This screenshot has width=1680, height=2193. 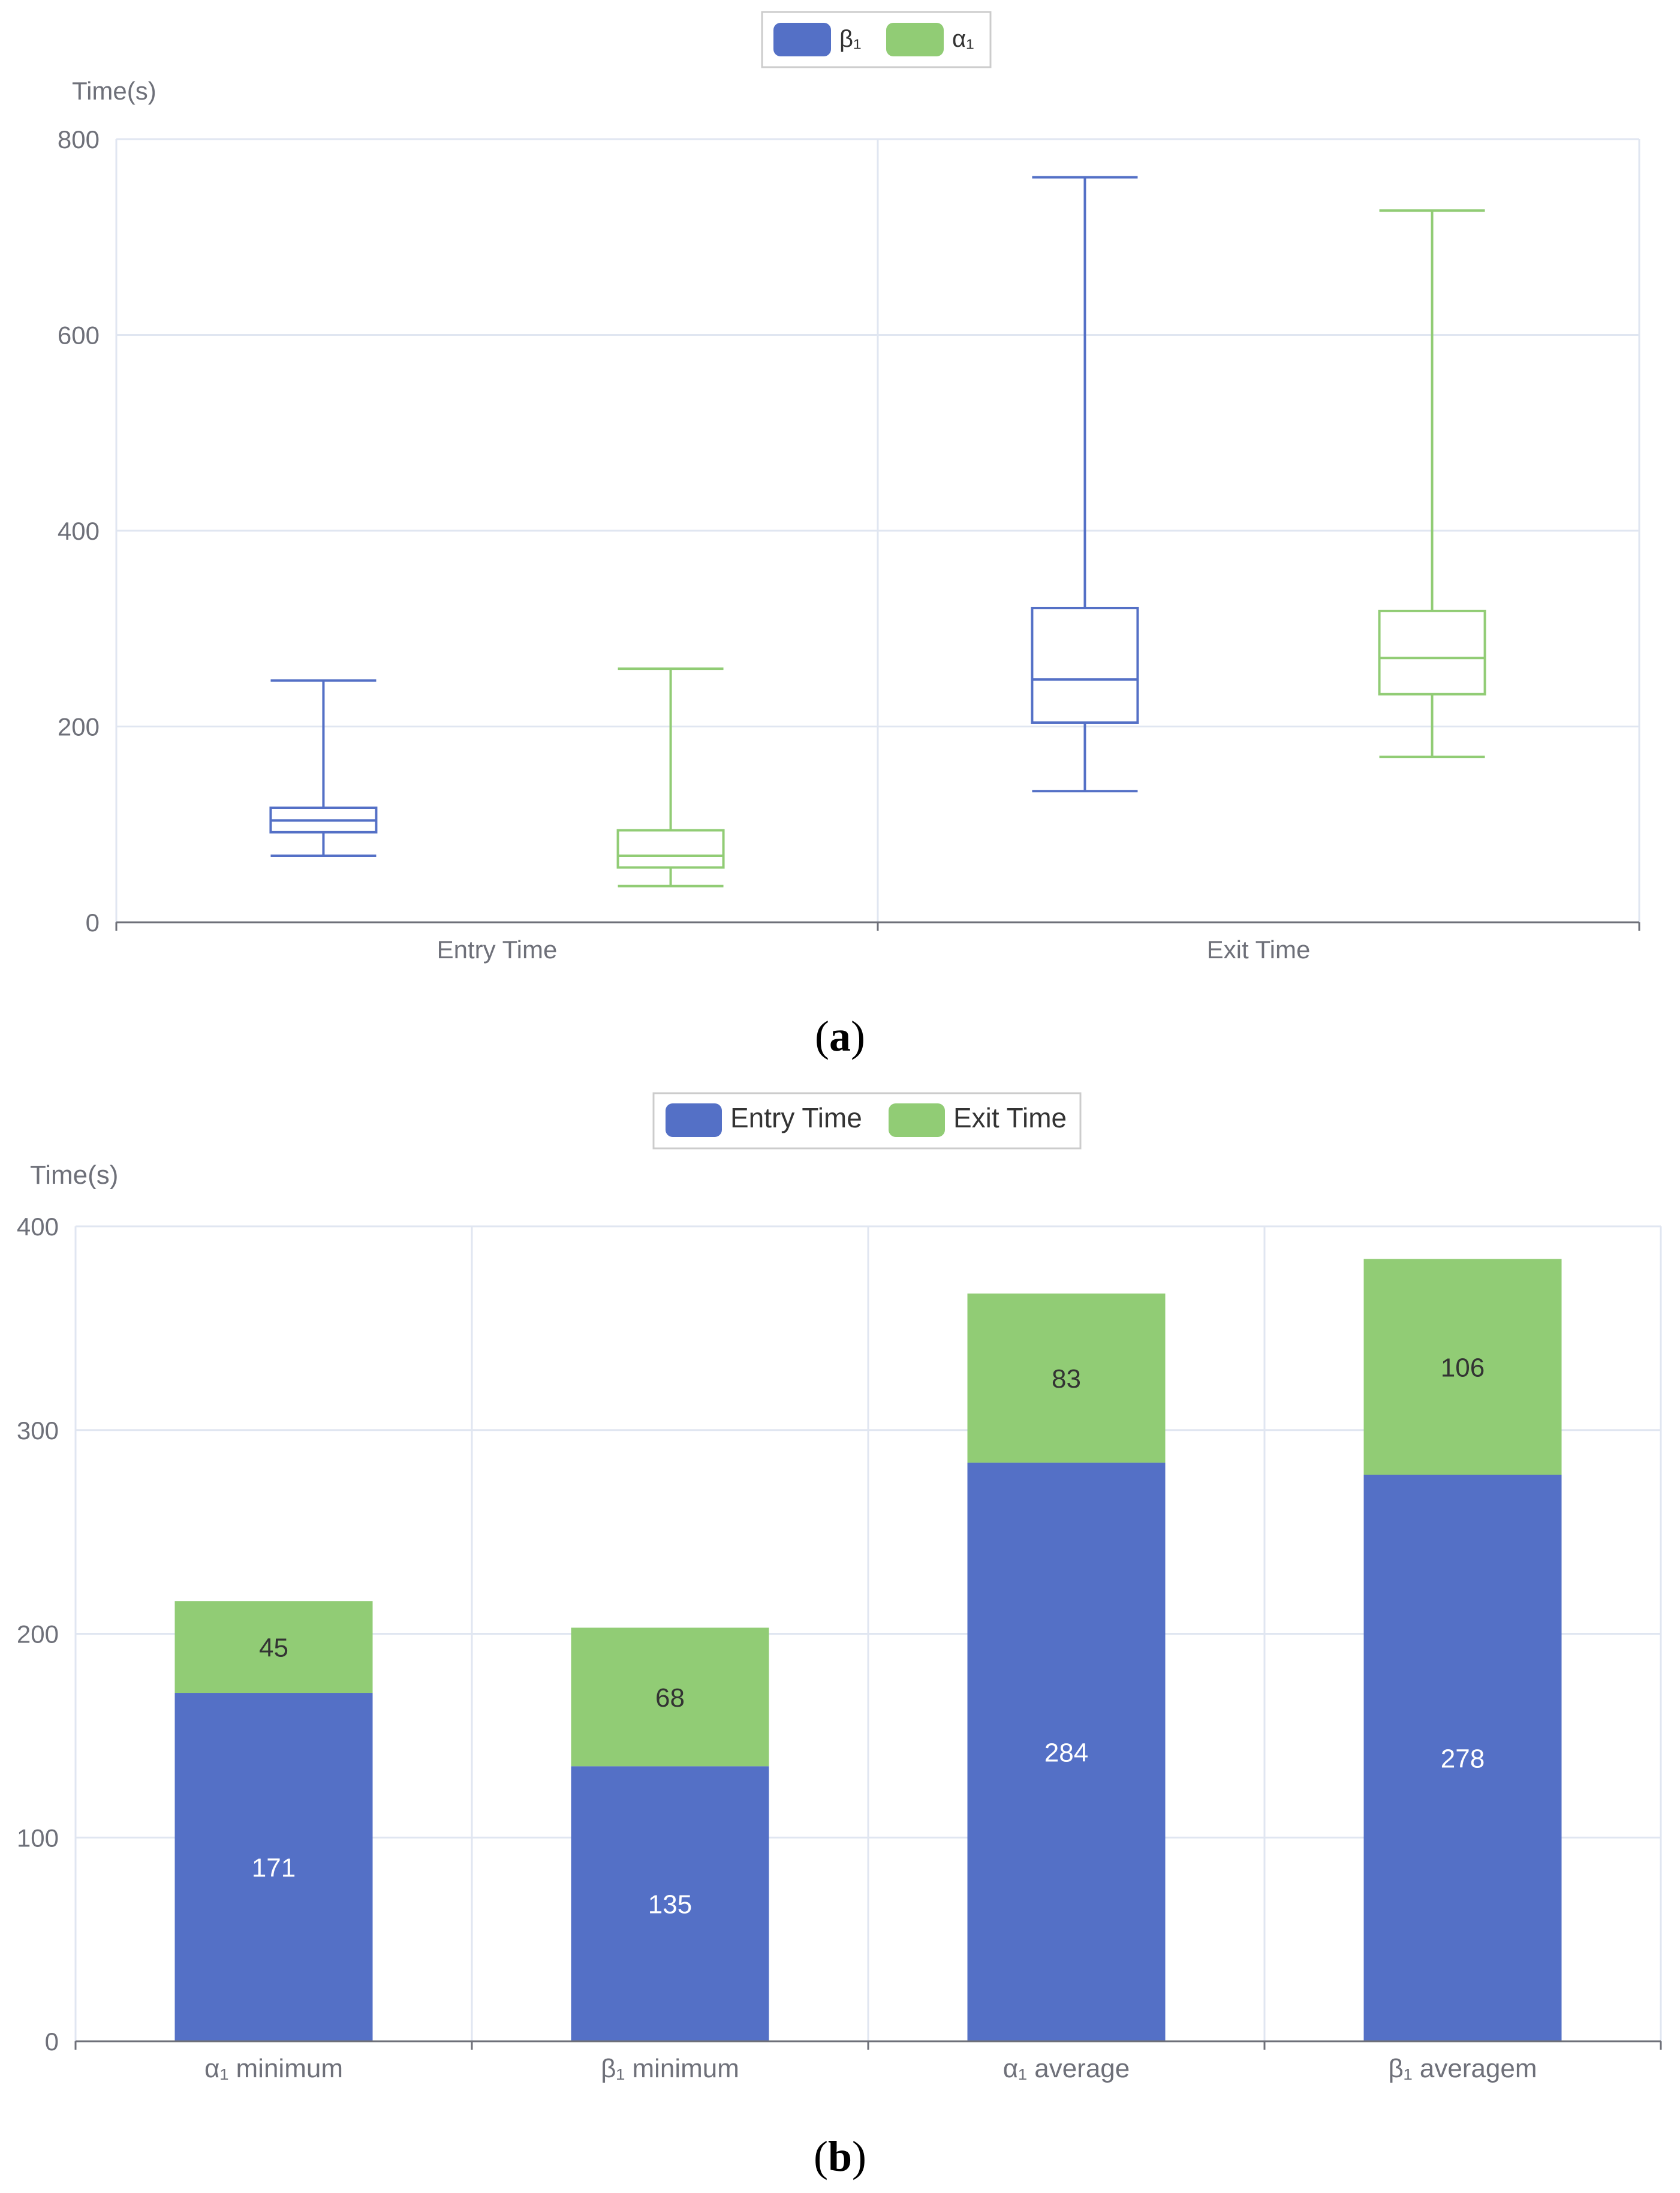 I want to click on y-tick-label-b-2: 200, so click(x=38, y=1634).